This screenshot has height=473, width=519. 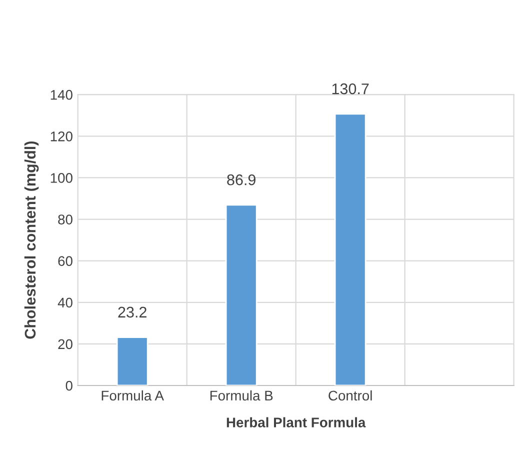 I want to click on y-tick-label: 60, so click(x=65, y=261).